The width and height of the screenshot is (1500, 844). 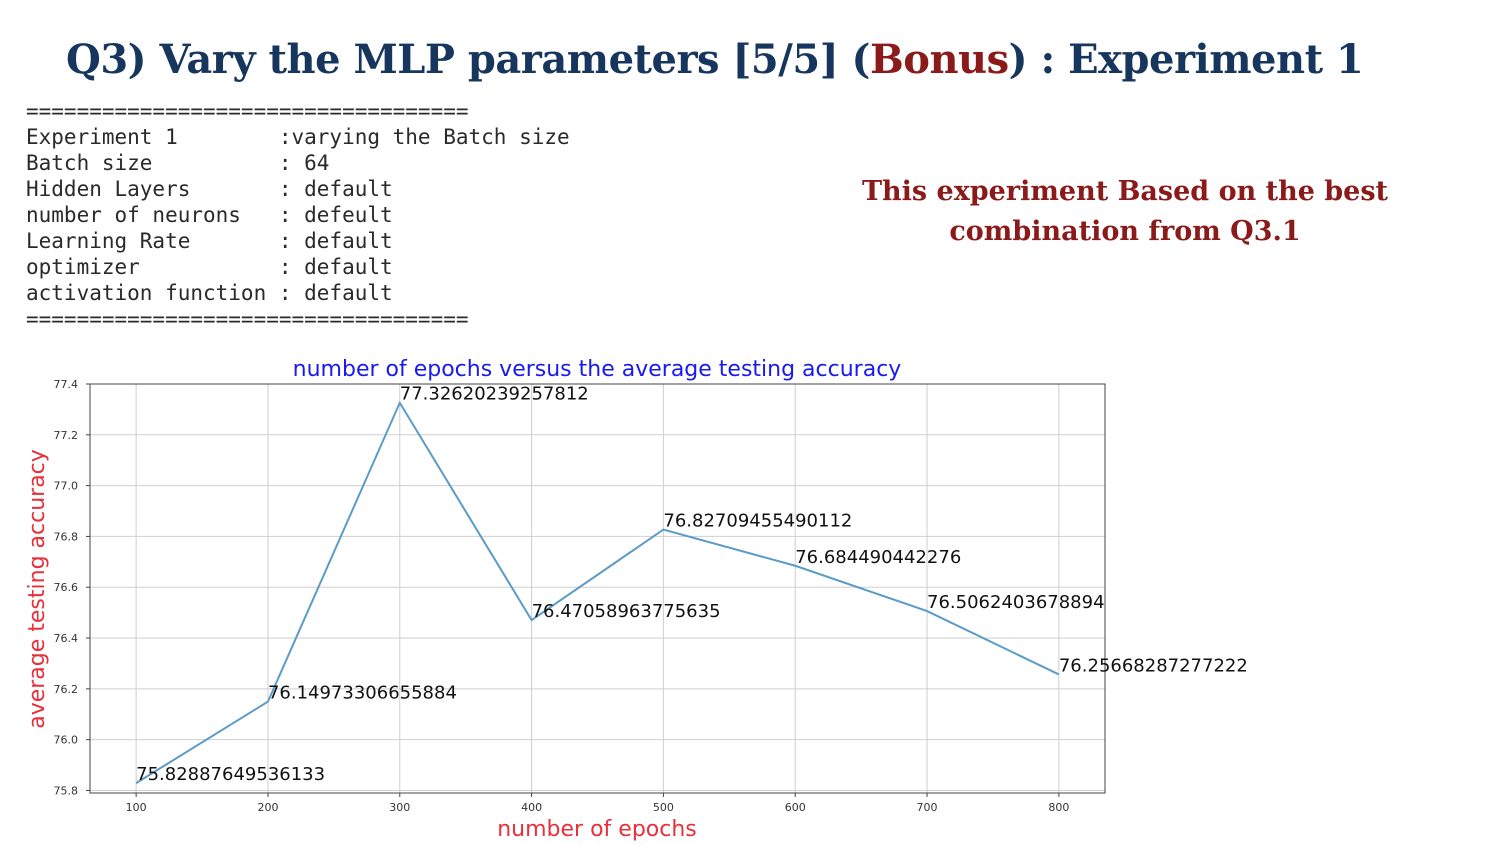 What do you see at coordinates (209, 241) in the screenshot?
I see `config-row: Learning Rate : default` at bounding box center [209, 241].